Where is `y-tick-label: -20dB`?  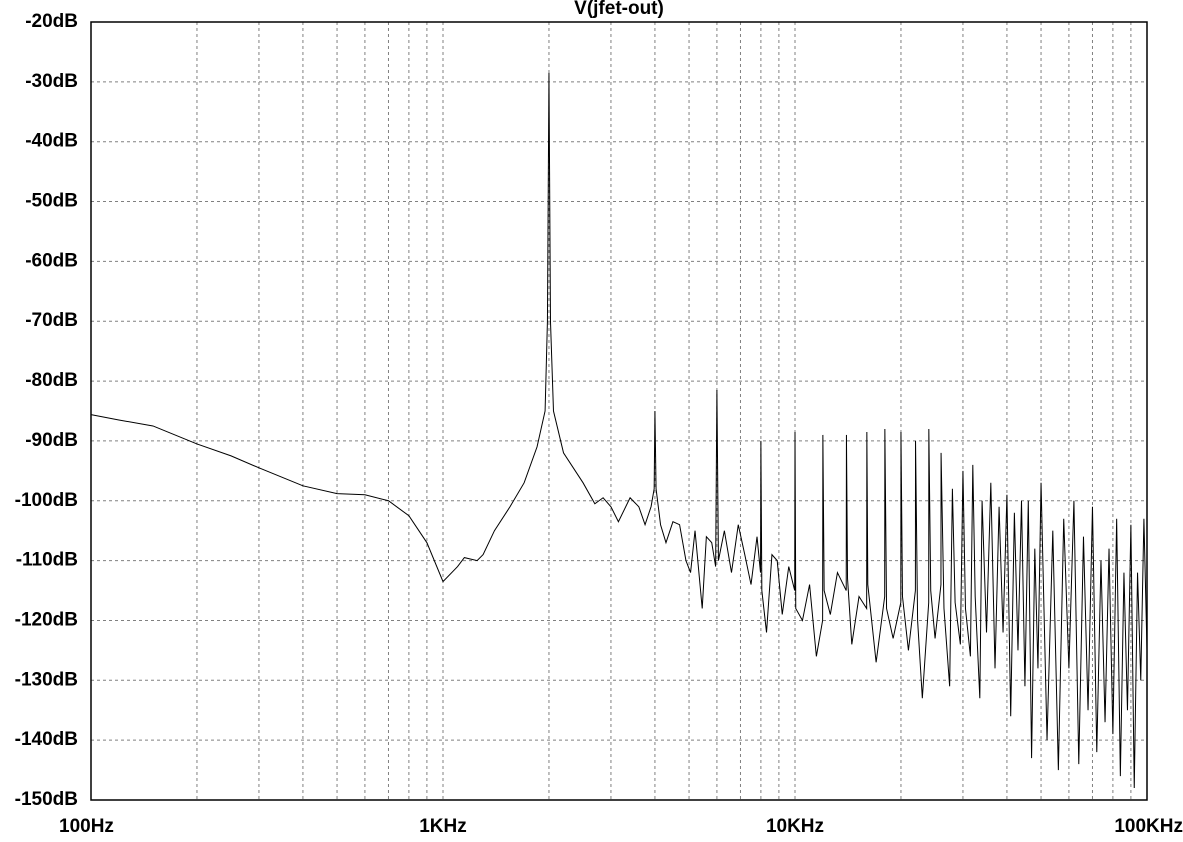 y-tick-label: -20dB is located at coordinates (51, 21).